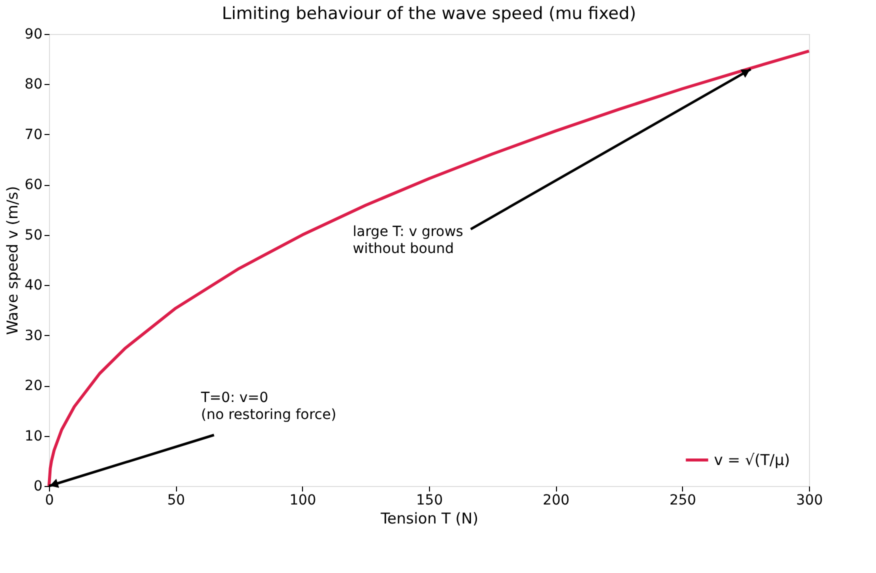 The width and height of the screenshot is (876, 573). What do you see at coordinates (49, 500) in the screenshot?
I see `x-tick-label: 0` at bounding box center [49, 500].